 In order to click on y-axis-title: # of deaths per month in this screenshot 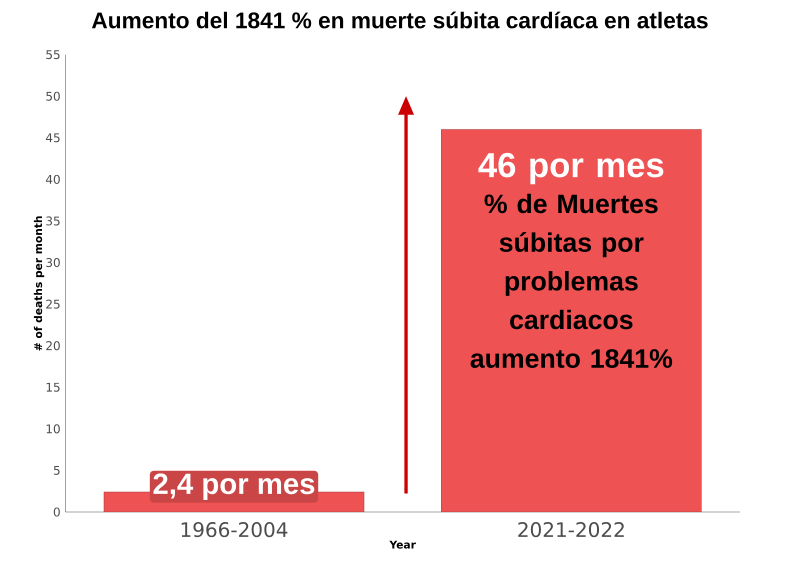, I will do `click(39, 283)`.